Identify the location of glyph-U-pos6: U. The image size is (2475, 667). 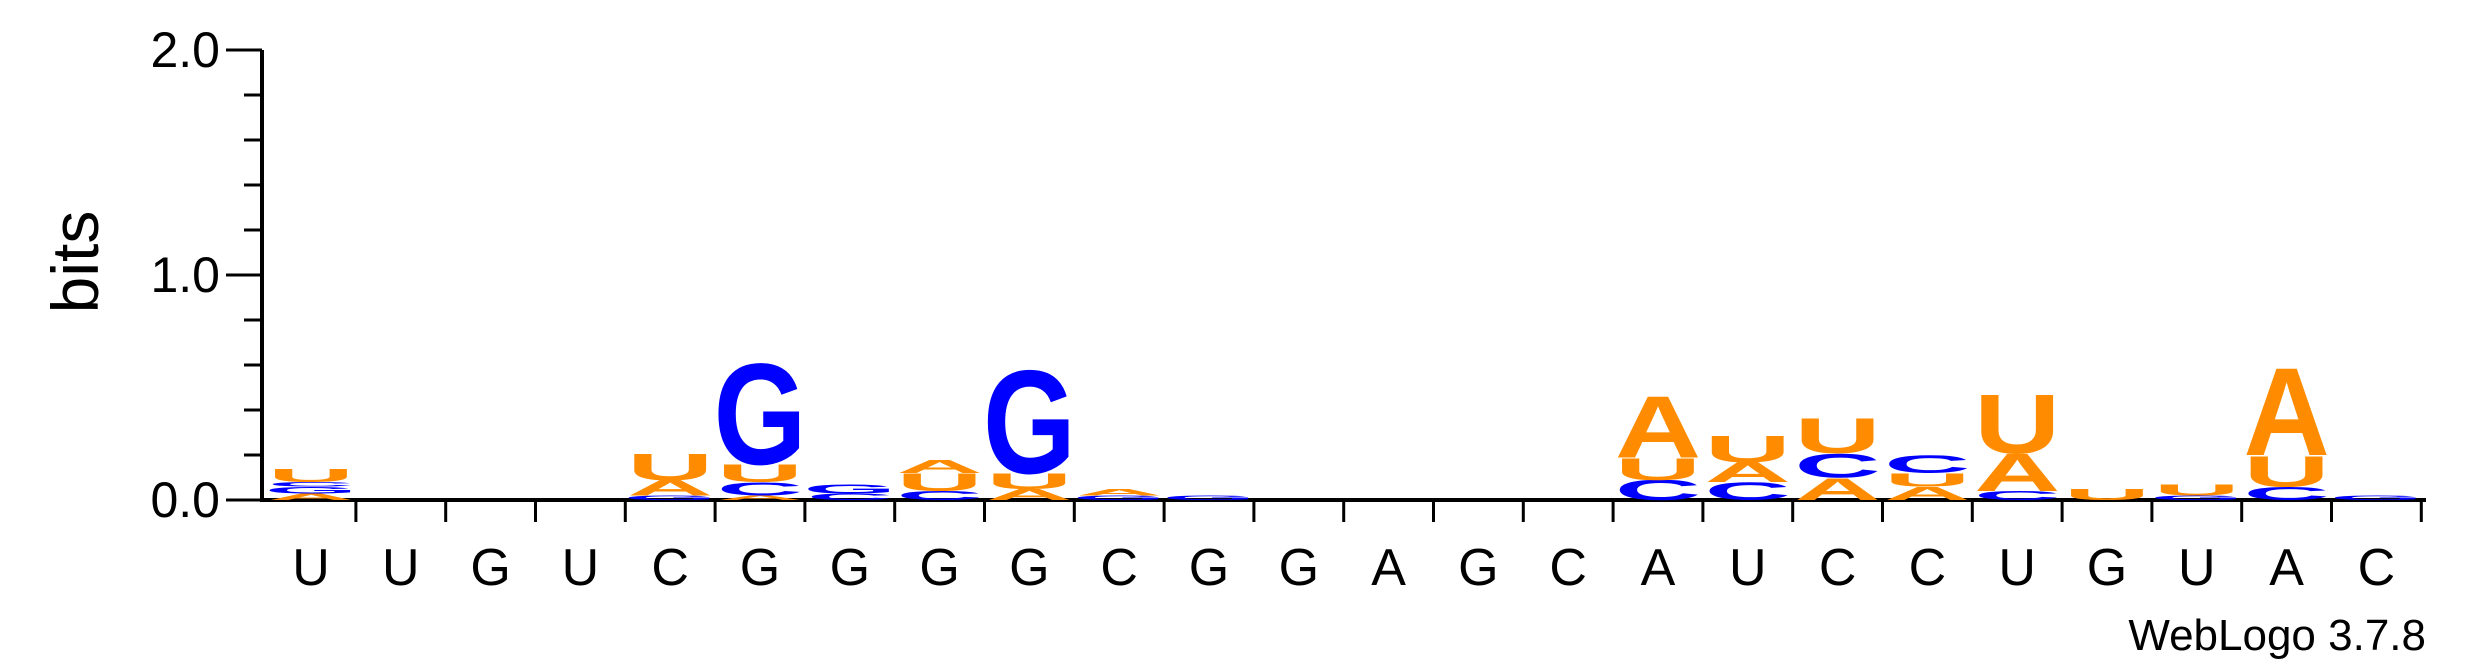
(760, 474).